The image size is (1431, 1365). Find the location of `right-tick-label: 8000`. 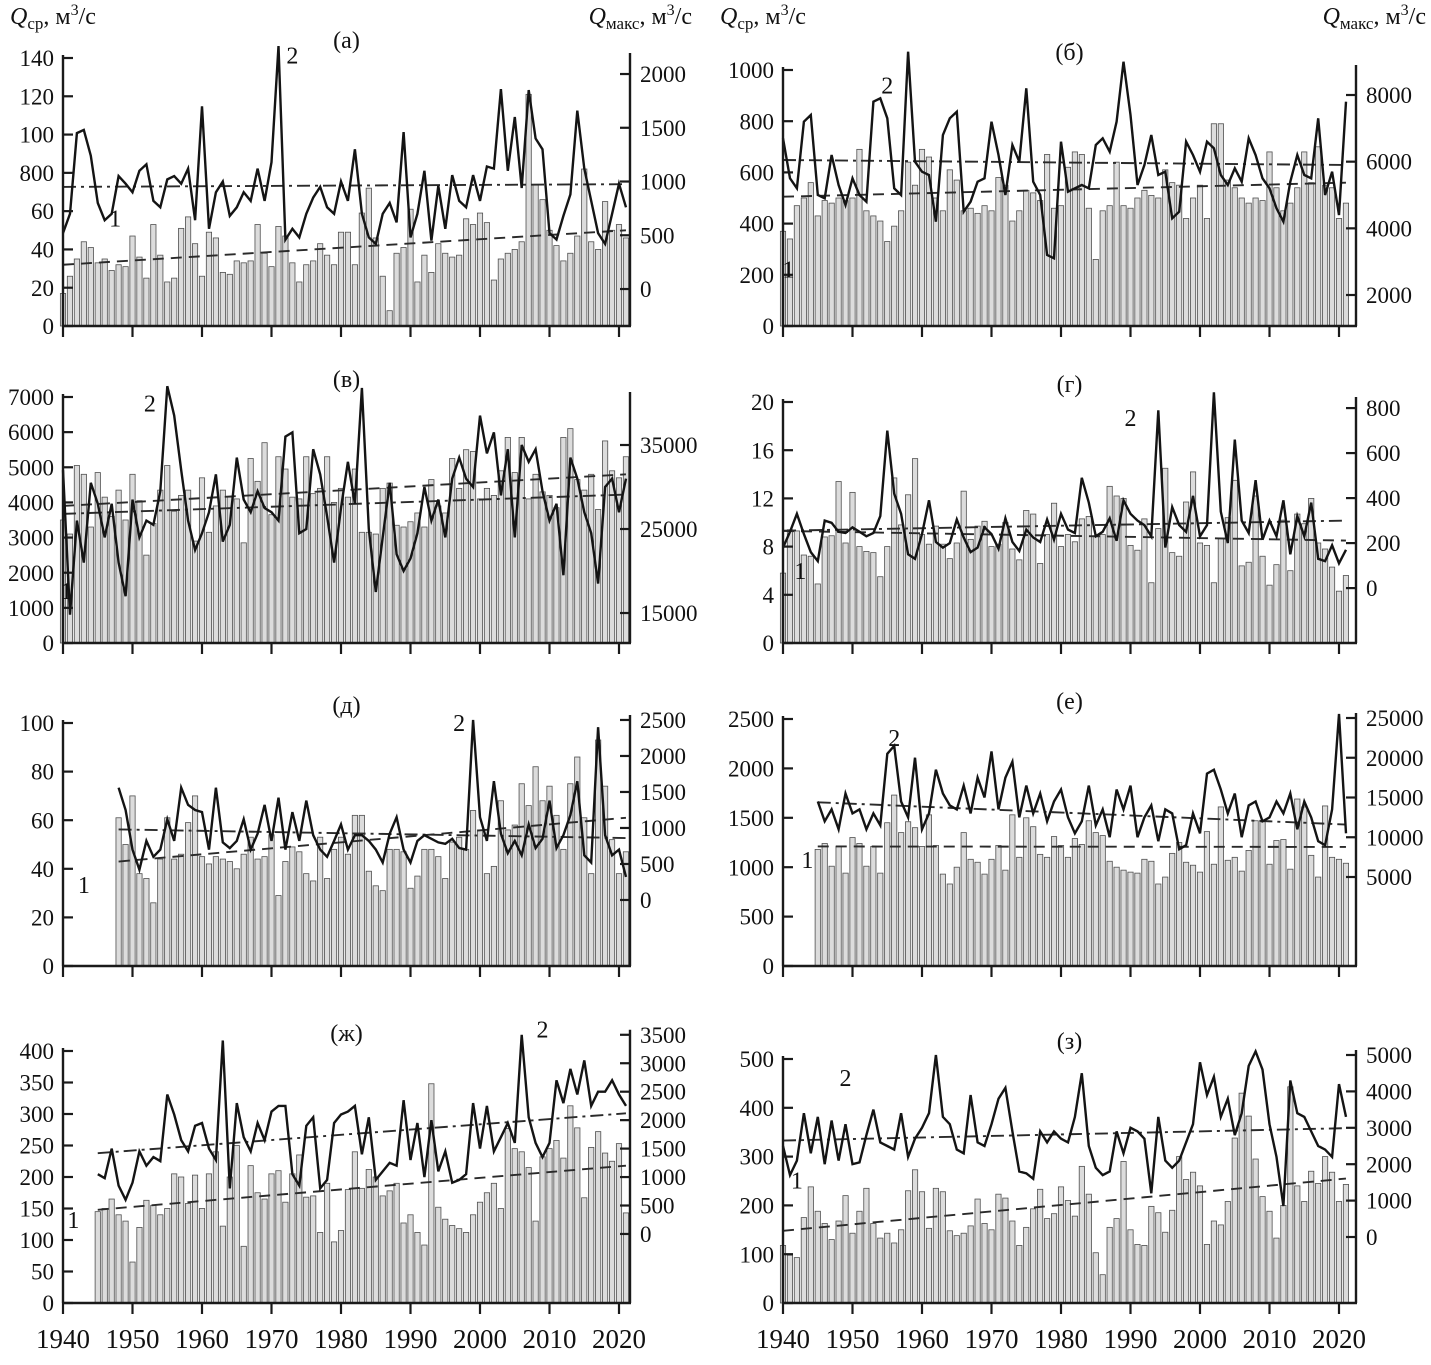

right-tick-label: 8000 is located at coordinates (1389, 95).